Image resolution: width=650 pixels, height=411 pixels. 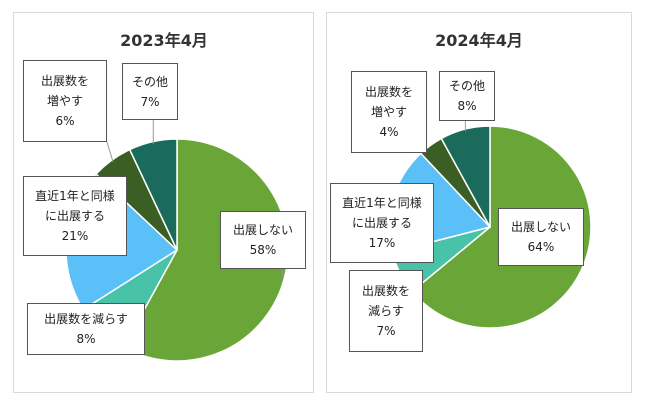 I want to click on data-label-exhibit-increase: 出展数を増やす 4%, so click(x=389, y=112).